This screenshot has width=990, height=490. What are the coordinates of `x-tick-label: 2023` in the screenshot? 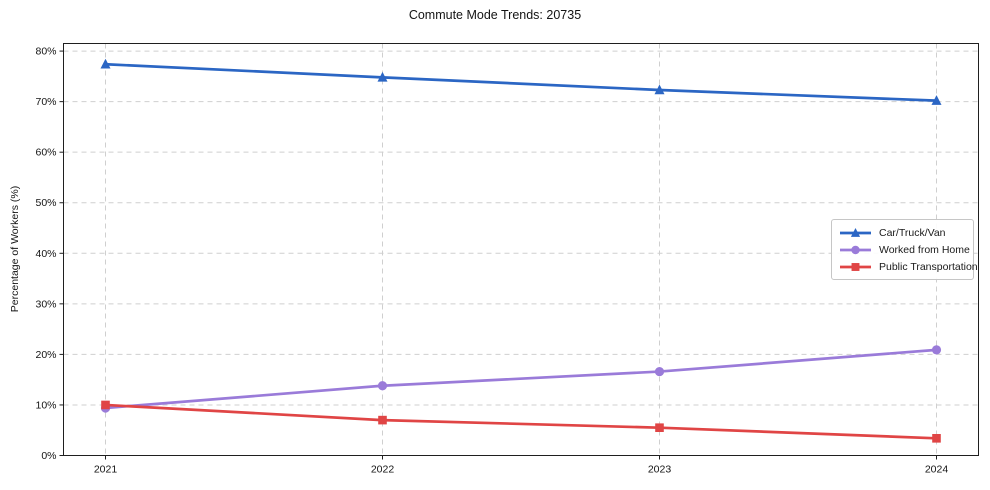 It's located at (660, 470).